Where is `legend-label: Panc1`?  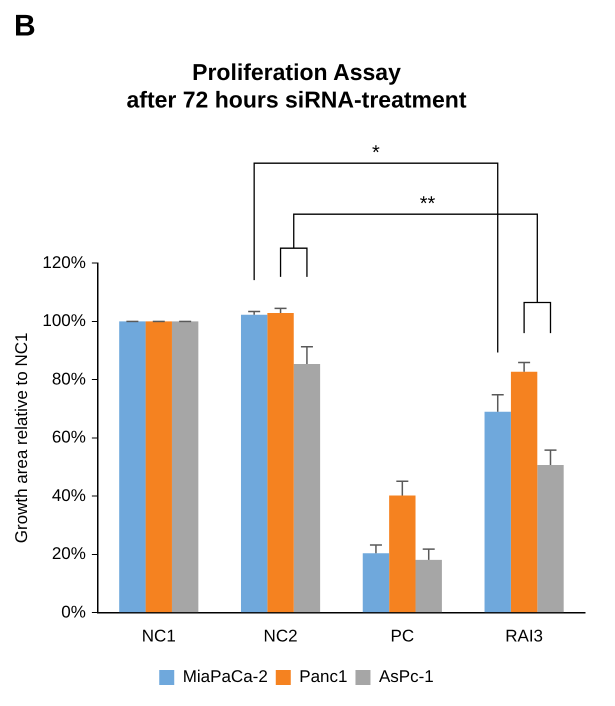
legend-label: Panc1 is located at coordinates (323, 676).